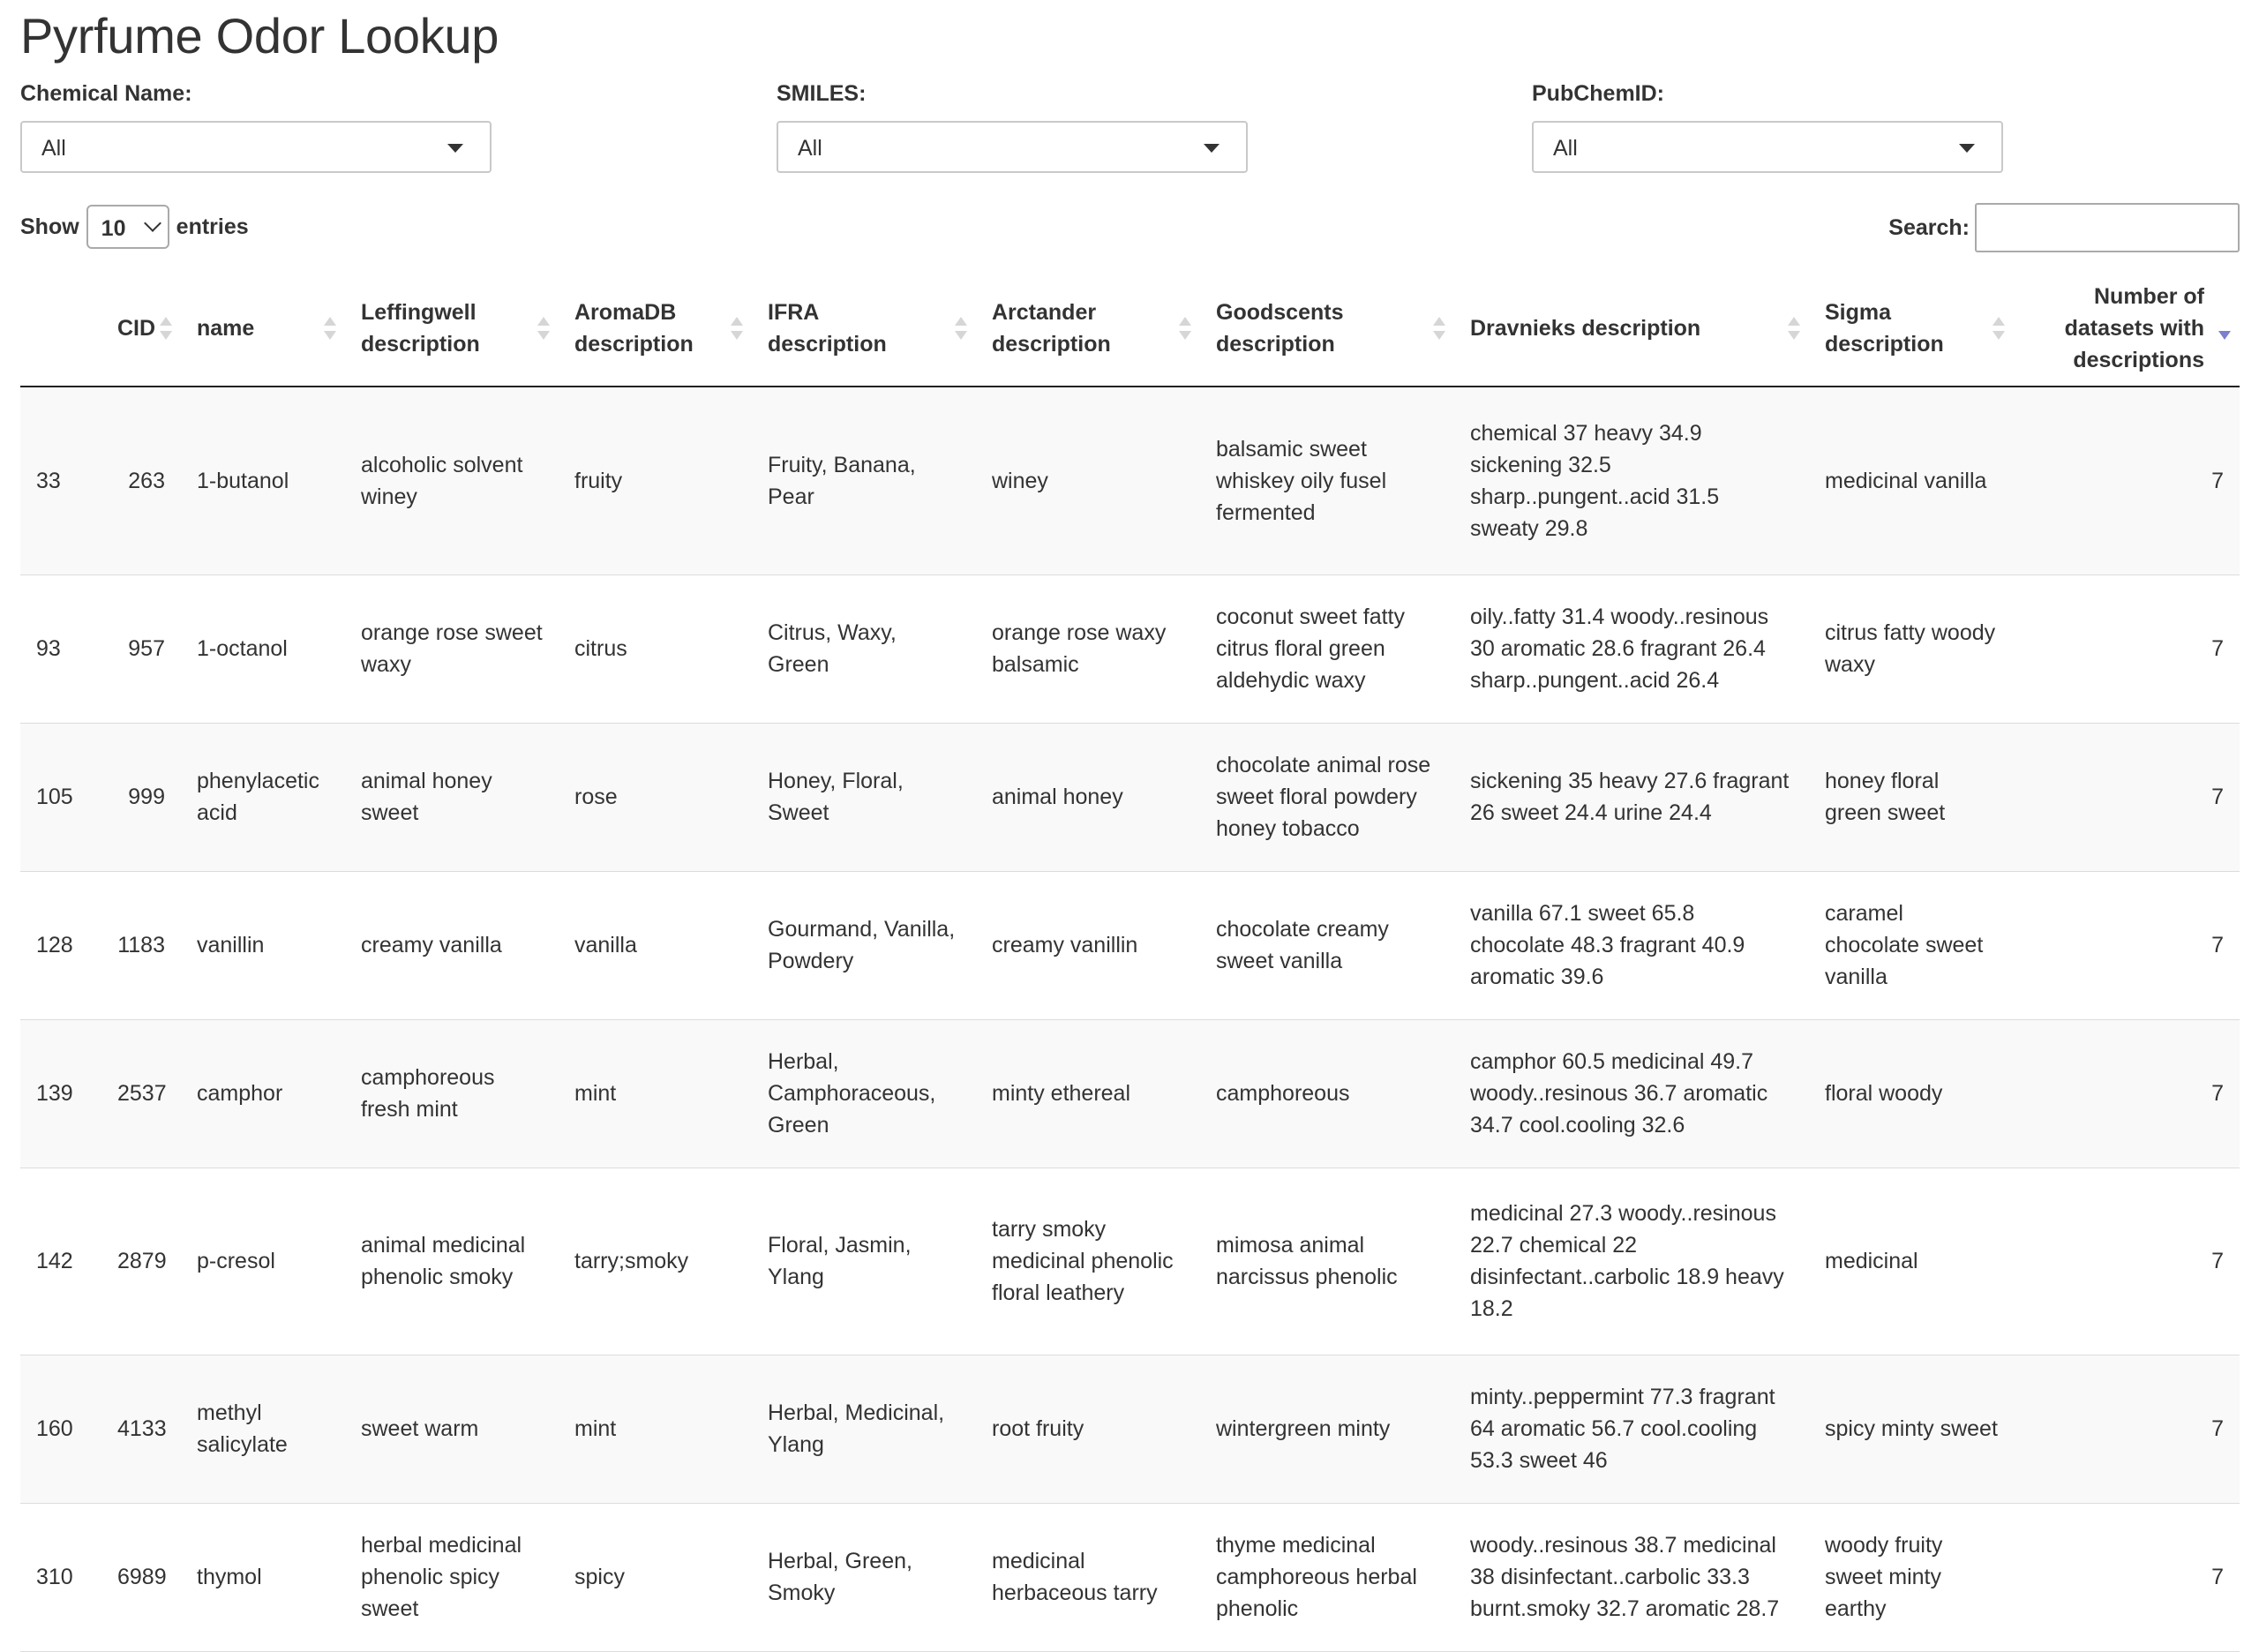 This screenshot has width=2259, height=1652. Describe the element at coordinates (634, 328) in the screenshot. I see `column-header-label: AromaDB description` at that location.